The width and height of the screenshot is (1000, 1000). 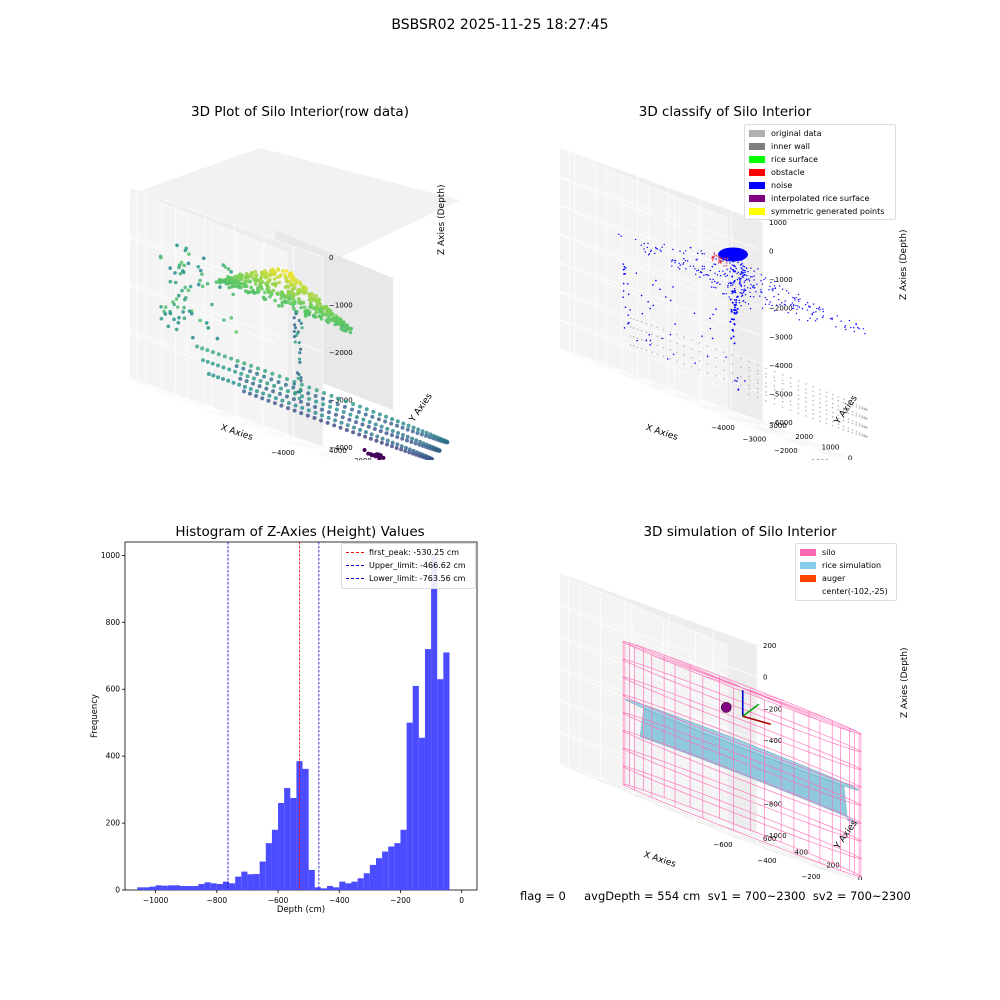 I want to click on histogram-y-tick-label: 400, so click(x=113, y=756).